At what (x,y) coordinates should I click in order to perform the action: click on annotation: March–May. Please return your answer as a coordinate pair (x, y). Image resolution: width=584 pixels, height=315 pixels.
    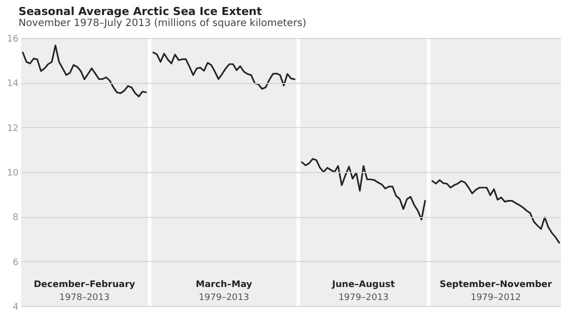
    Looking at the image, I should click on (224, 285).